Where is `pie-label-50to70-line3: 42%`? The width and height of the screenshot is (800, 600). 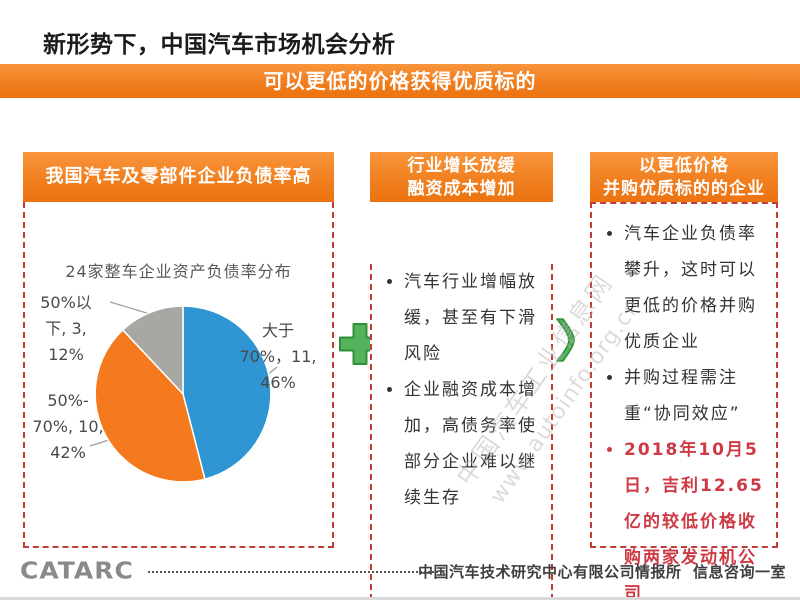 pie-label-50to70-line3: 42% is located at coordinates (68, 452).